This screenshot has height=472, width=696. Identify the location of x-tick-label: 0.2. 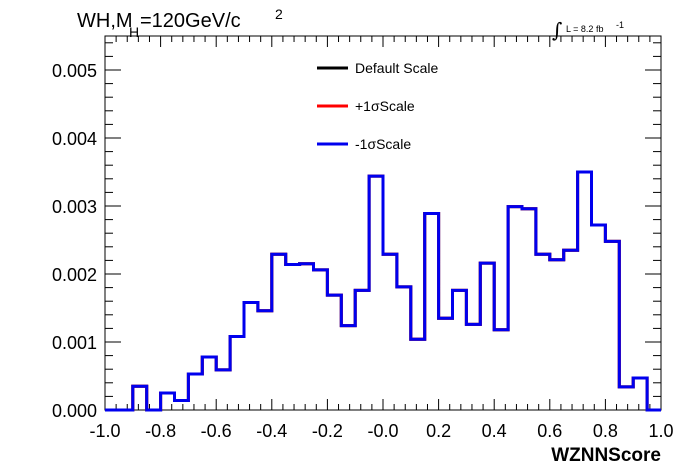
(438, 431).